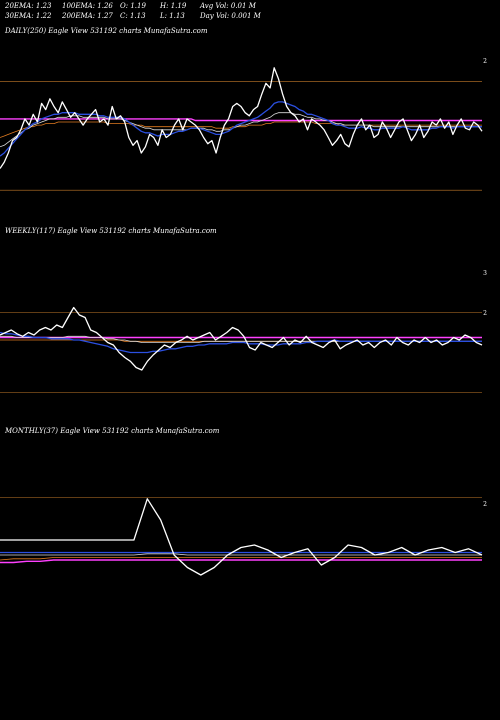  What do you see at coordinates (87, 16) in the screenshot?
I see `stat-ema200: 200EMA: 1.27` at bounding box center [87, 16].